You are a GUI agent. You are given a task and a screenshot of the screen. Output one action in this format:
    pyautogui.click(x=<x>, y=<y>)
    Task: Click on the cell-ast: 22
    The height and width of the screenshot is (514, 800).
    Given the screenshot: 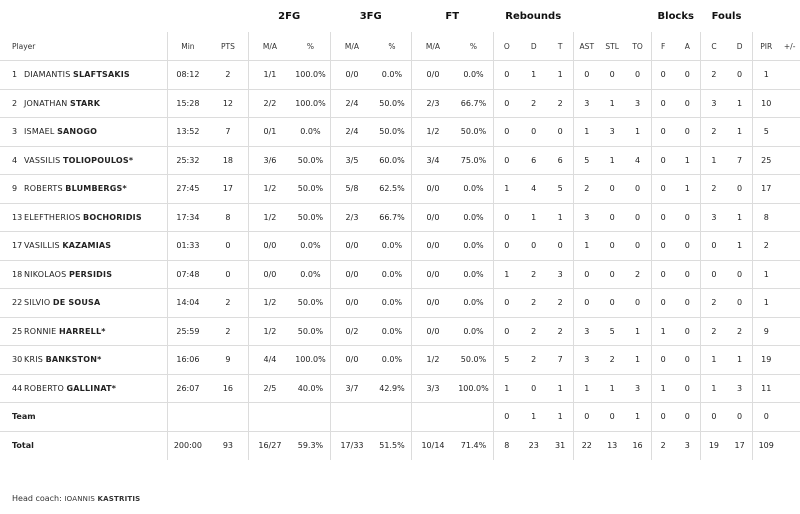 What is the action you would take?
    pyautogui.click(x=586, y=445)
    